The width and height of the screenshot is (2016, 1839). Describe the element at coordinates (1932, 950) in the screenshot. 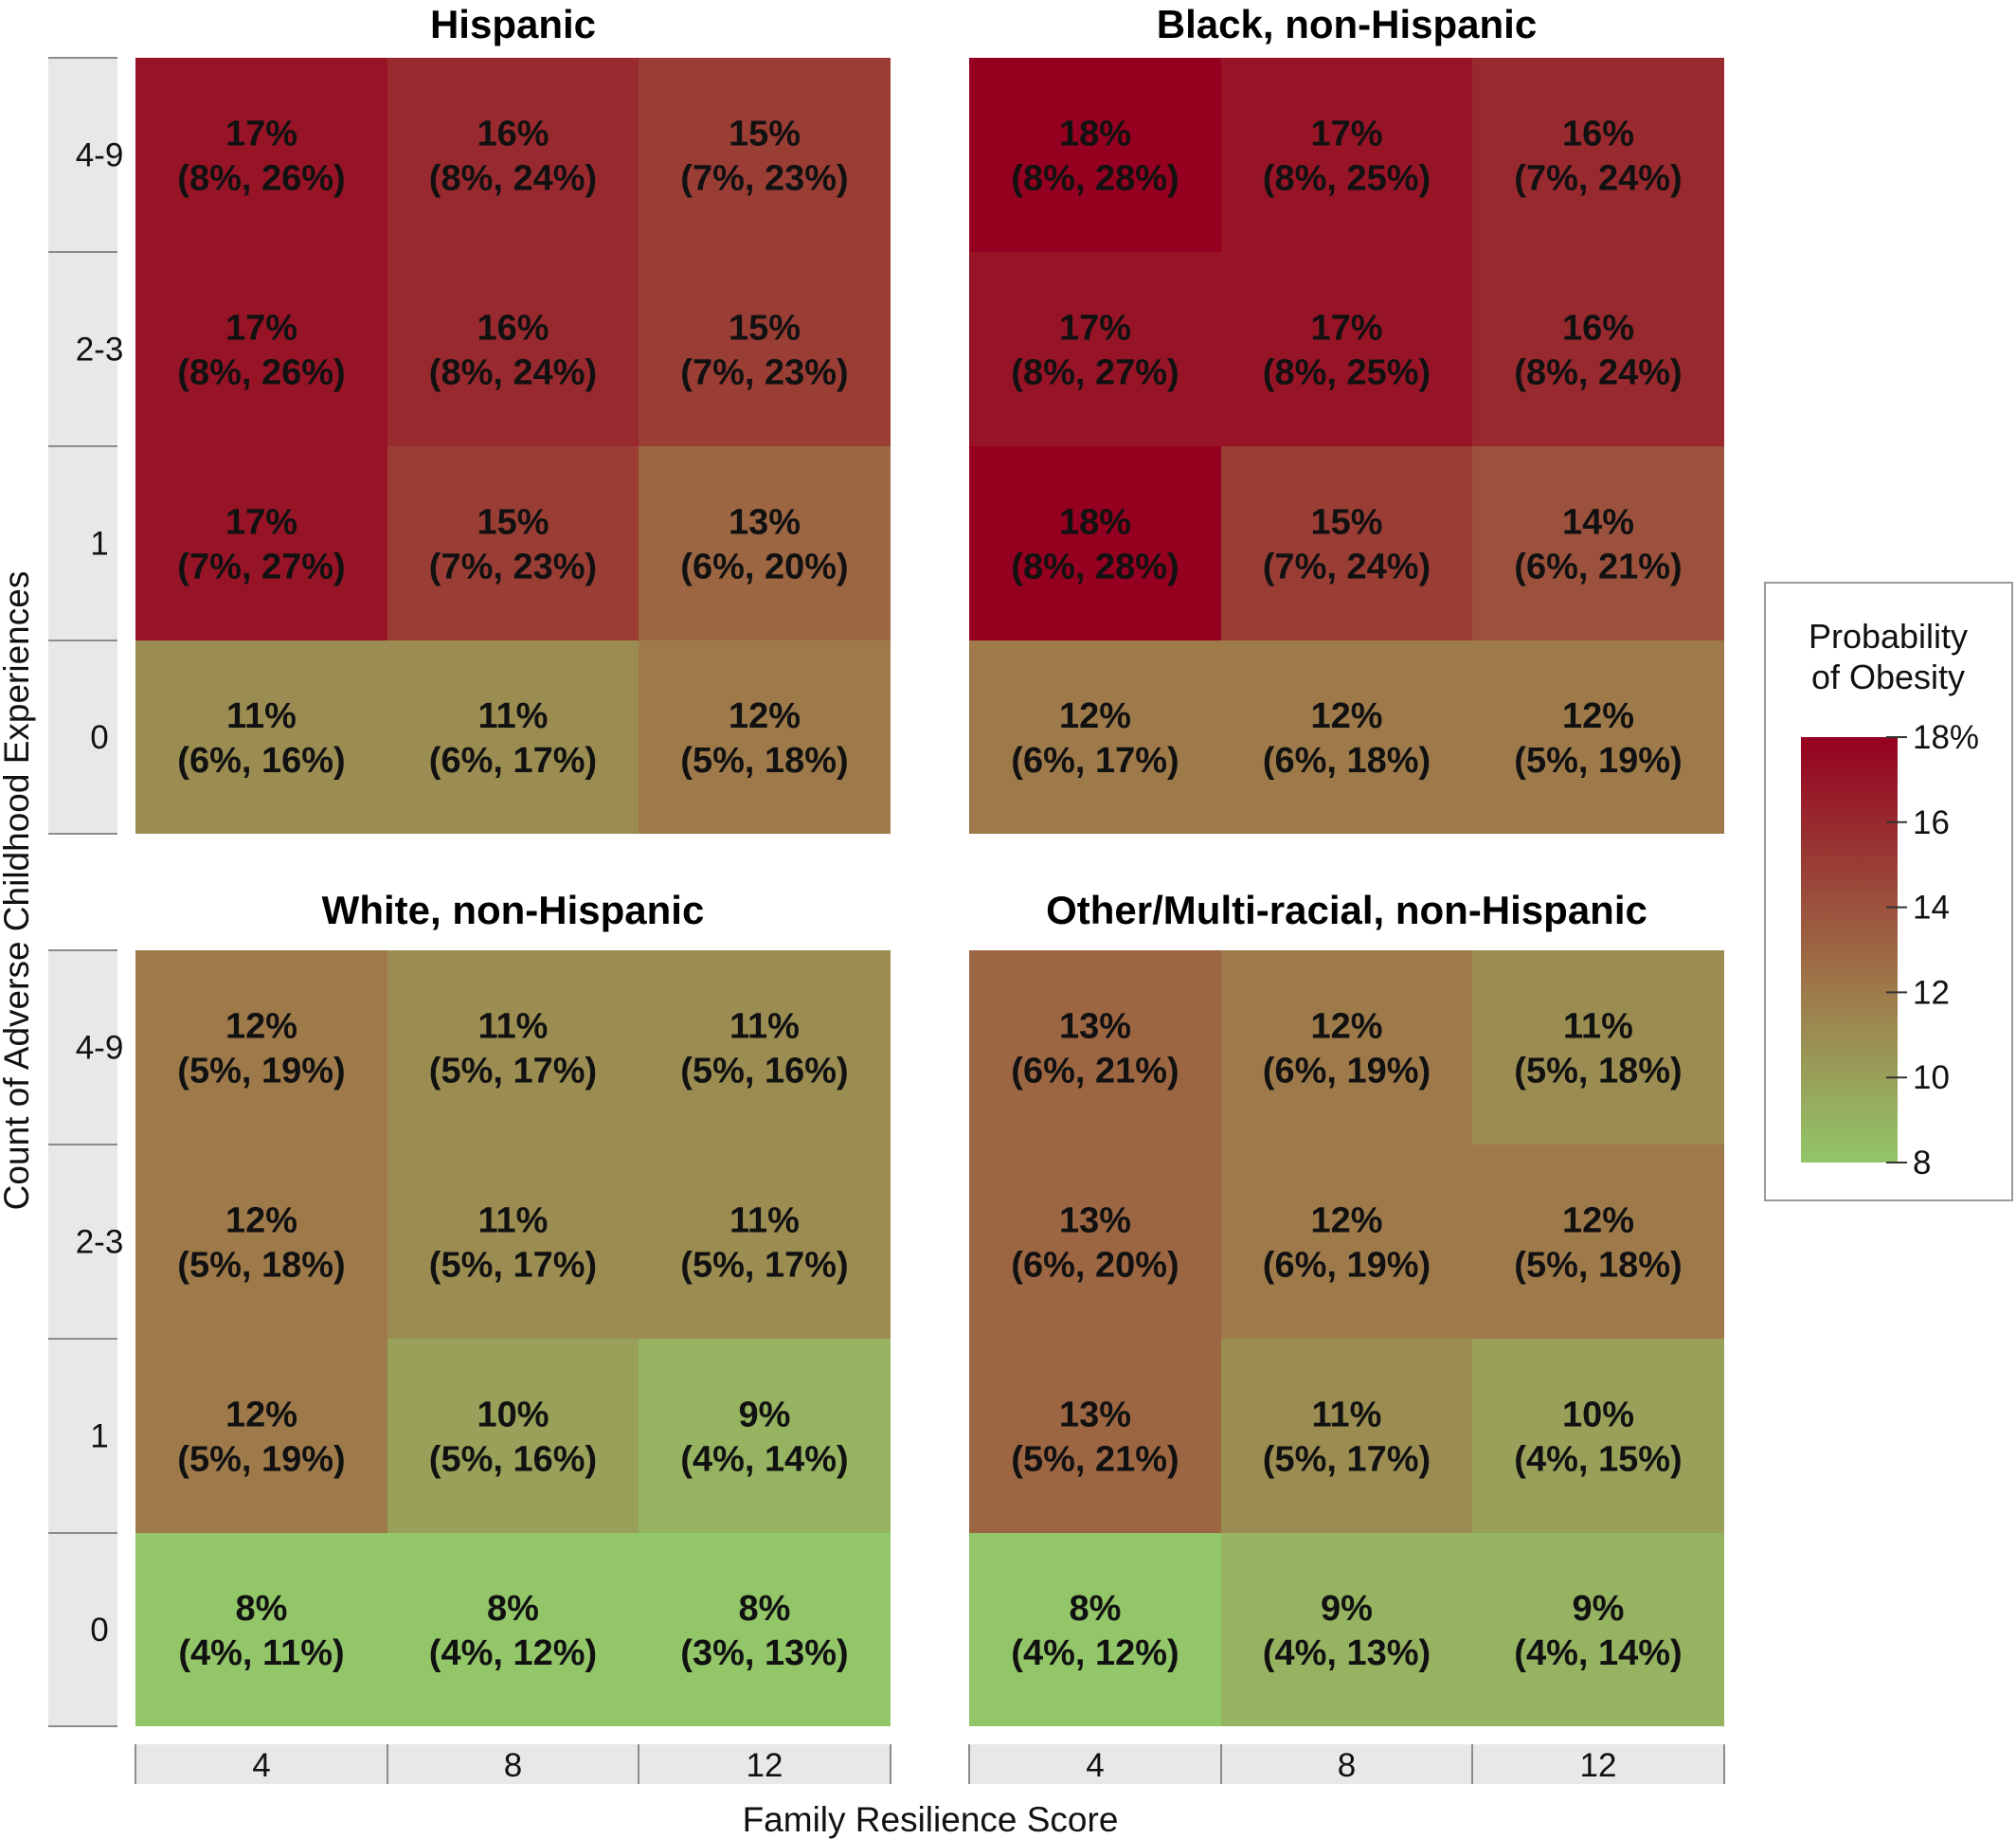

I see `legend-ticks: 18% 16 14 12 10 8` at that location.